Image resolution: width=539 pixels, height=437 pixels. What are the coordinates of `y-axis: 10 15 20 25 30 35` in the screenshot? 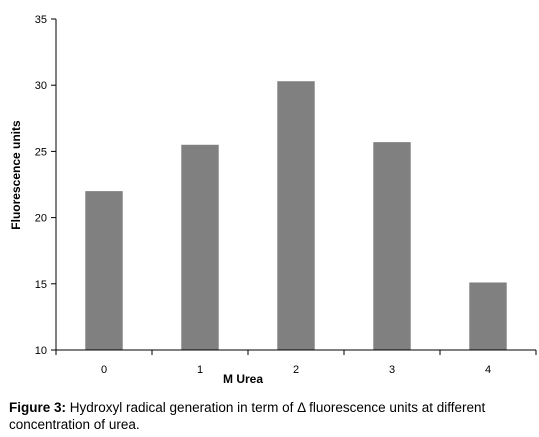 It's located at (46, 185).